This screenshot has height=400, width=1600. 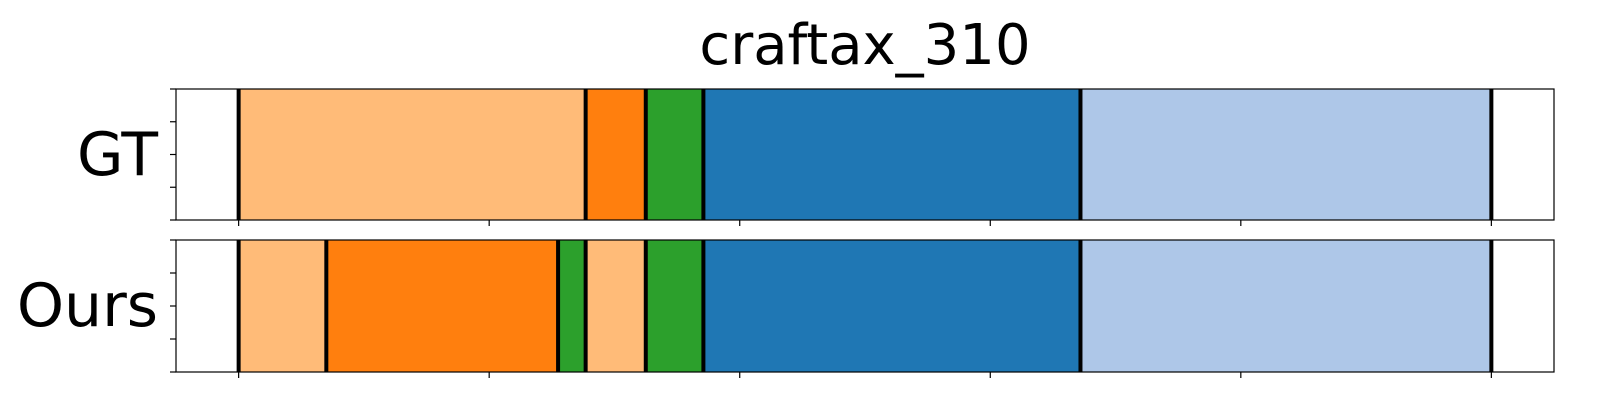 What do you see at coordinates (173, 154) in the screenshot?
I see `y-ticks-gt` at bounding box center [173, 154].